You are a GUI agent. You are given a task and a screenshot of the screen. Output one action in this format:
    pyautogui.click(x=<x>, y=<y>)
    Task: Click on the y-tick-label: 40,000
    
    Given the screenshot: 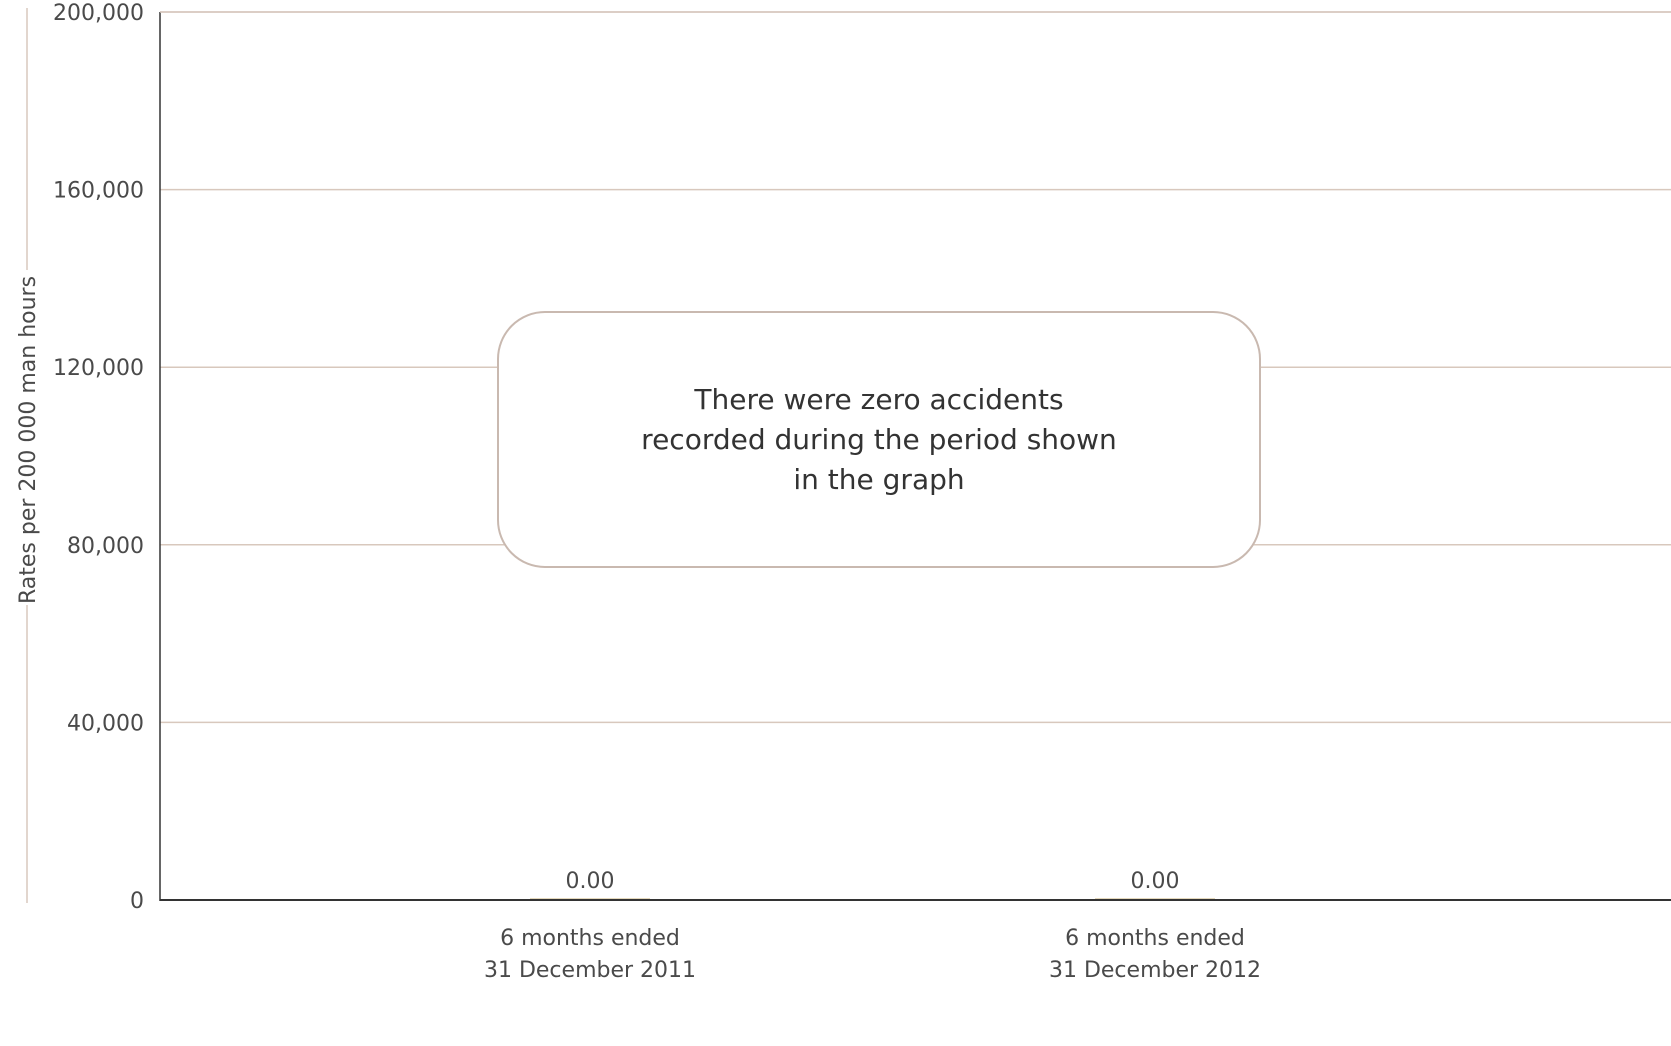 What is the action you would take?
    pyautogui.click(x=105, y=723)
    